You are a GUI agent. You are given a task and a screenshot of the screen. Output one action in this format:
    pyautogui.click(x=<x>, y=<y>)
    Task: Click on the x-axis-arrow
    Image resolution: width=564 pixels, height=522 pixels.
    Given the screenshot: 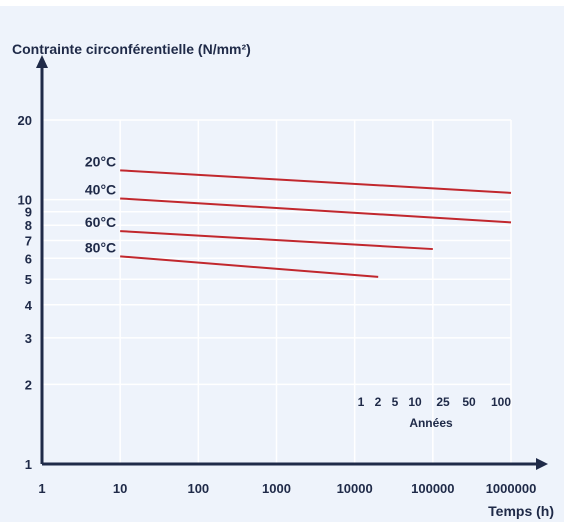 What is the action you would take?
    pyautogui.click(x=542, y=464)
    